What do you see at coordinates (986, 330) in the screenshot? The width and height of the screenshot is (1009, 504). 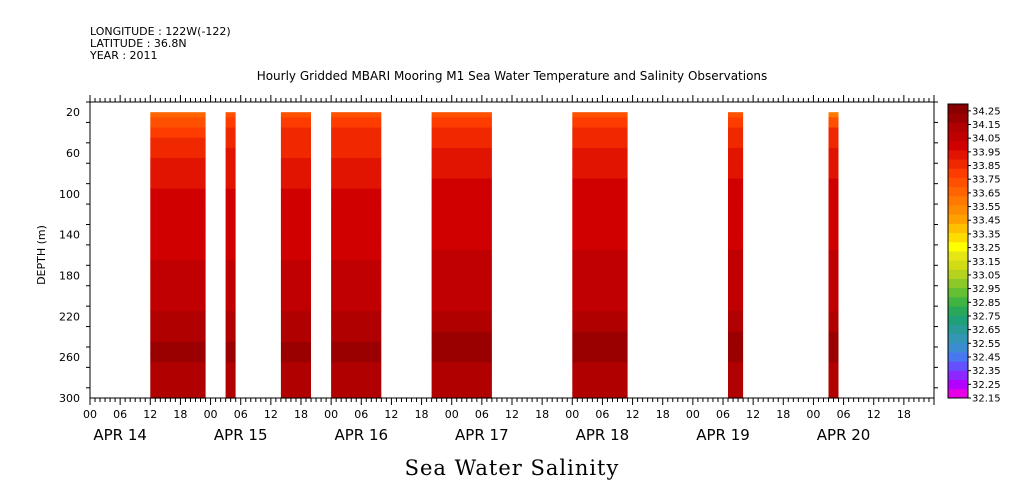 I see `colorbar-label: 32.65` at bounding box center [986, 330].